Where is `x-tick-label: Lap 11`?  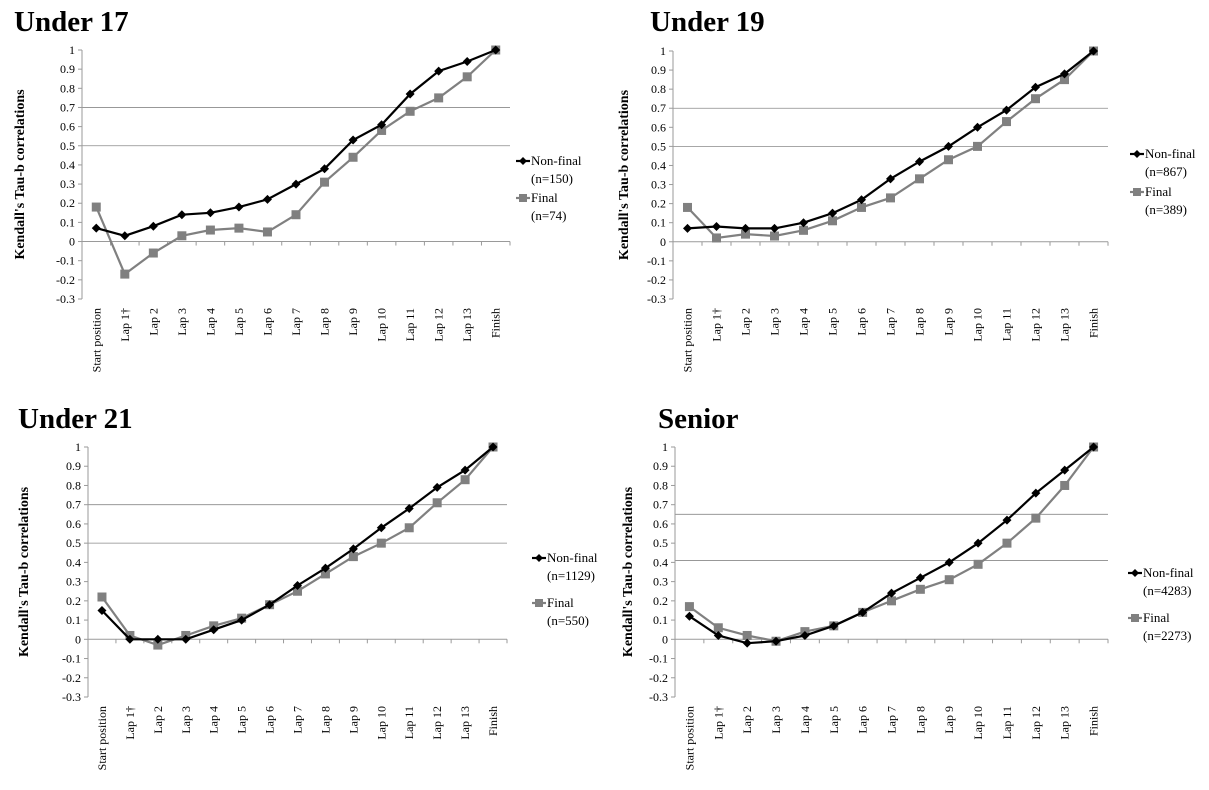
x-tick-label: Lap 11 is located at coordinates (1007, 324).